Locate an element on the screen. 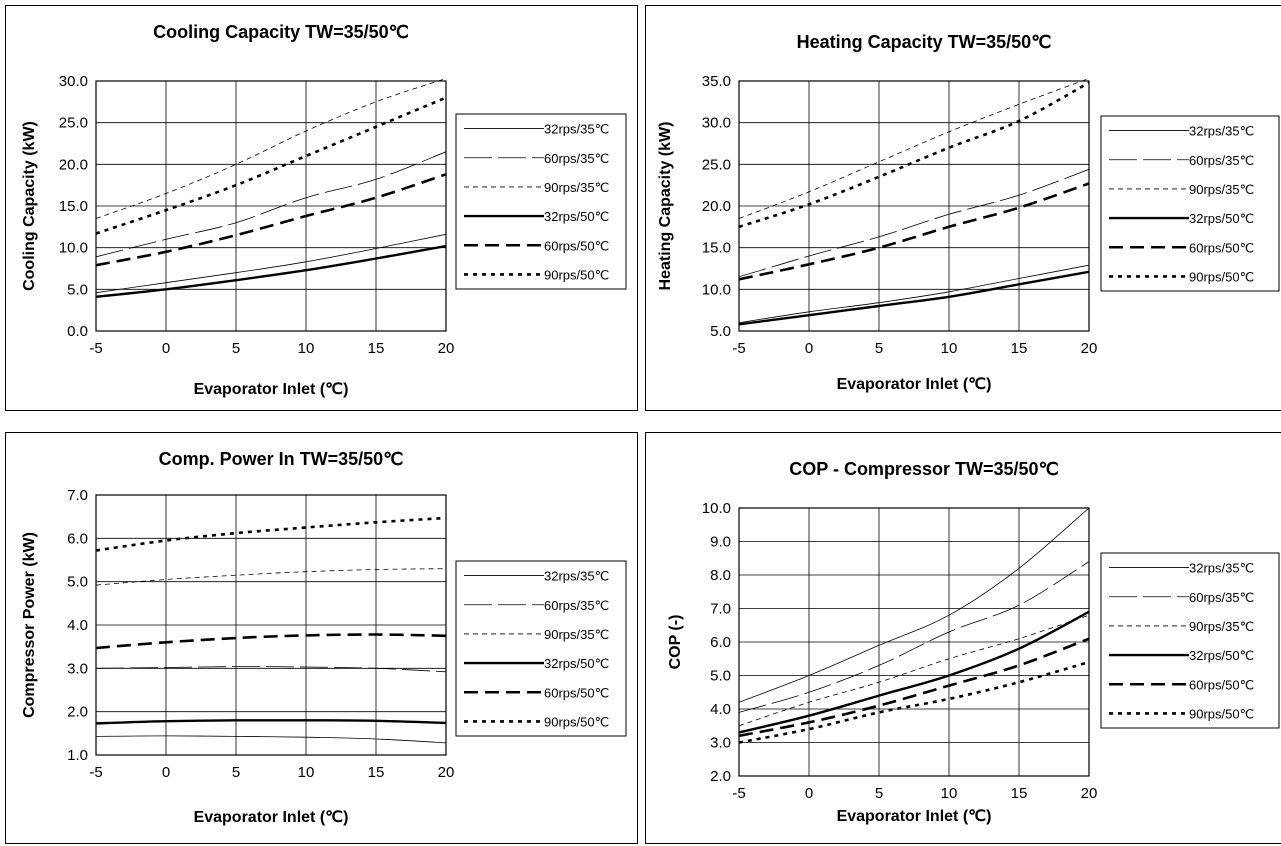  chart-title: Comp. Power In TW=35/50℃ is located at coordinates (281, 459).